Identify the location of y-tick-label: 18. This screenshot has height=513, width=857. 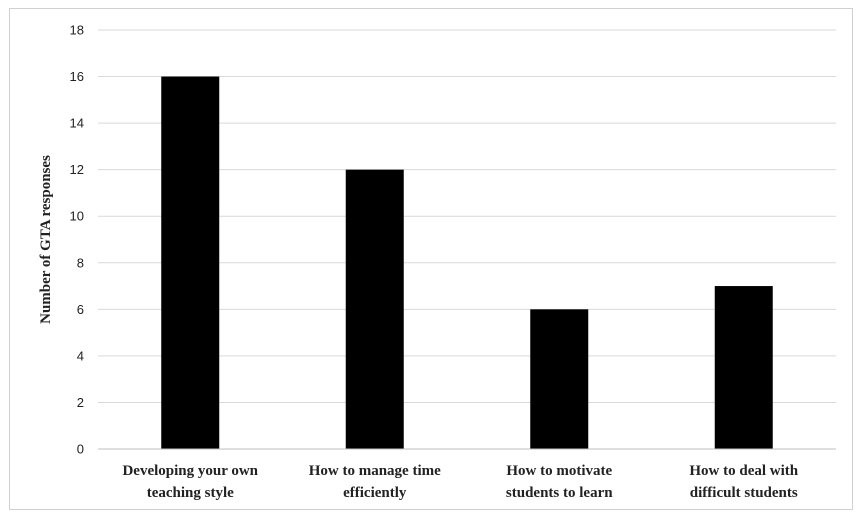
(77, 30).